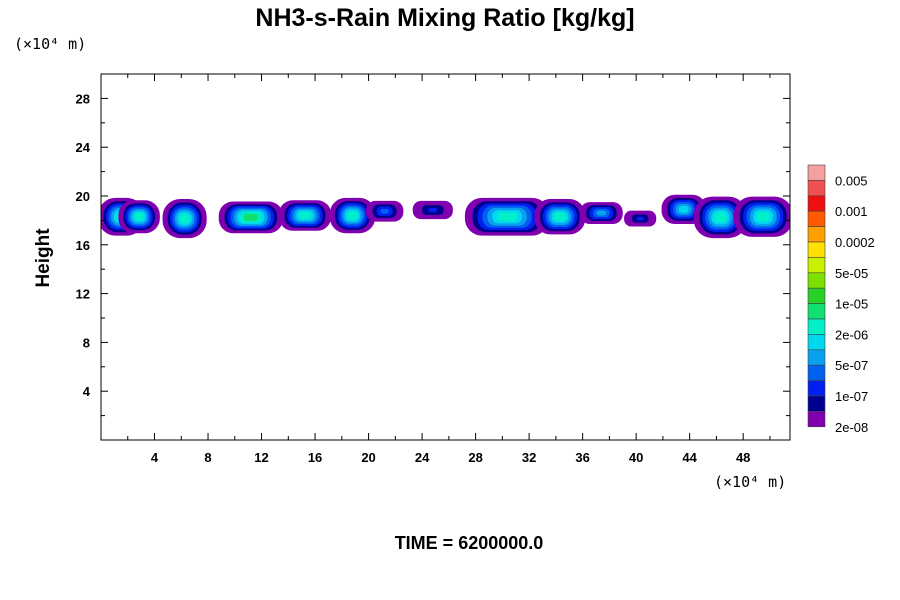 This screenshot has width=900, height=600. Describe the element at coordinates (582, 457) in the screenshot. I see `x-tick-label: 36` at that location.